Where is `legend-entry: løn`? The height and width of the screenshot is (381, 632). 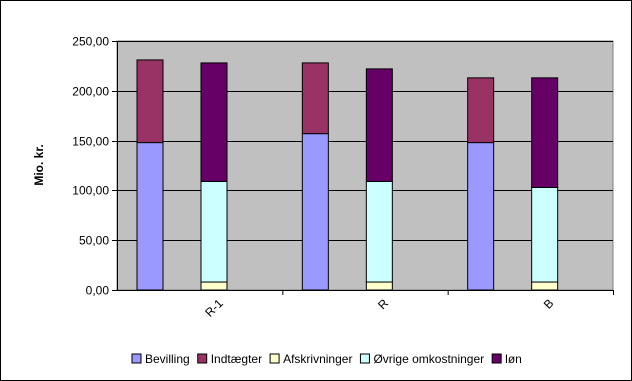 legend-entry: løn is located at coordinates (513, 359).